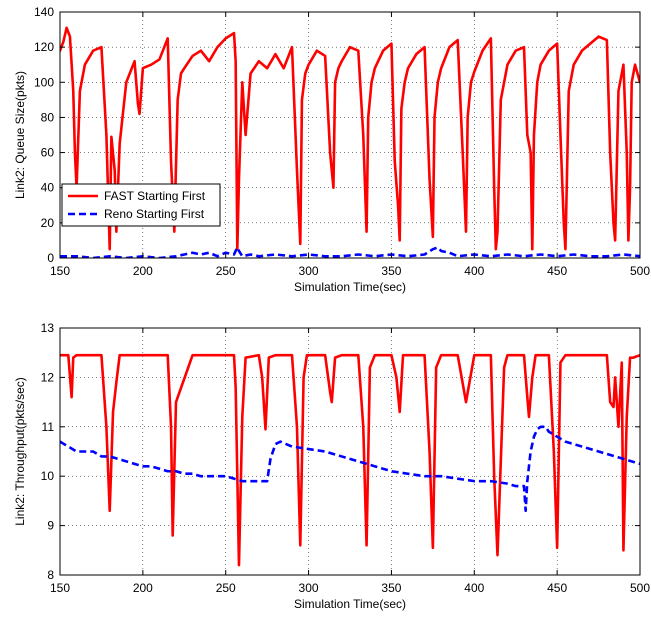  I want to click on y-tick-label: 40, so click(48, 188).